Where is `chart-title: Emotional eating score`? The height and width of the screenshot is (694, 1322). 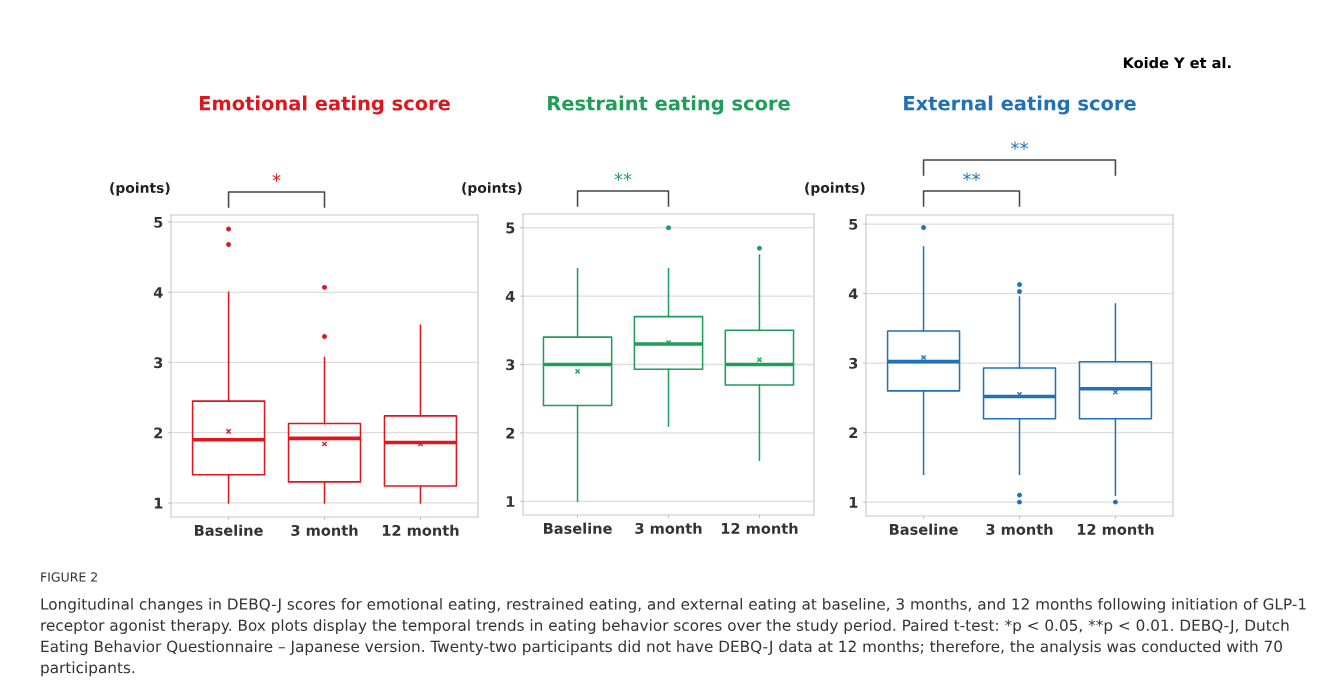 chart-title: Emotional eating score is located at coordinates (324, 105).